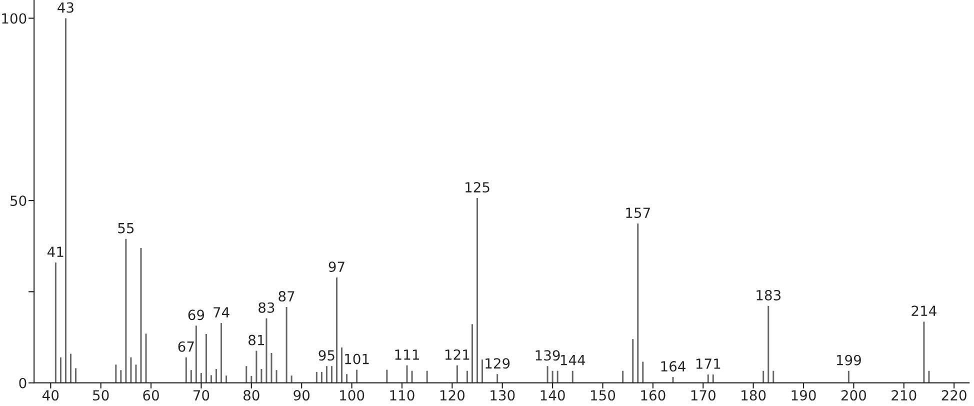 Image resolution: width=974 pixels, height=406 pixels. I want to click on annotation: 183, so click(768, 295).